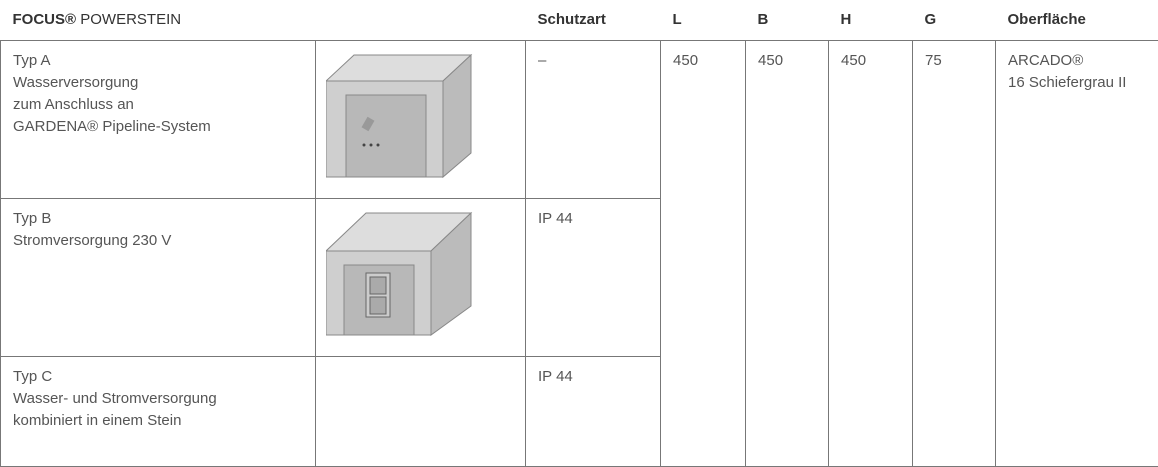 This screenshot has width=1158, height=467. What do you see at coordinates (846, 19) in the screenshot?
I see `col-header: H` at bounding box center [846, 19].